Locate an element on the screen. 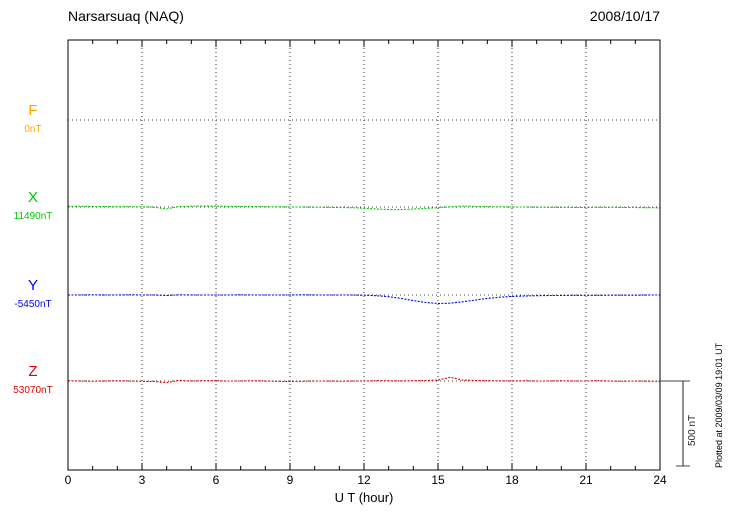 Image resolution: width=730 pixels, height=520 pixels. x-tick-label: 9 is located at coordinates (290, 480).